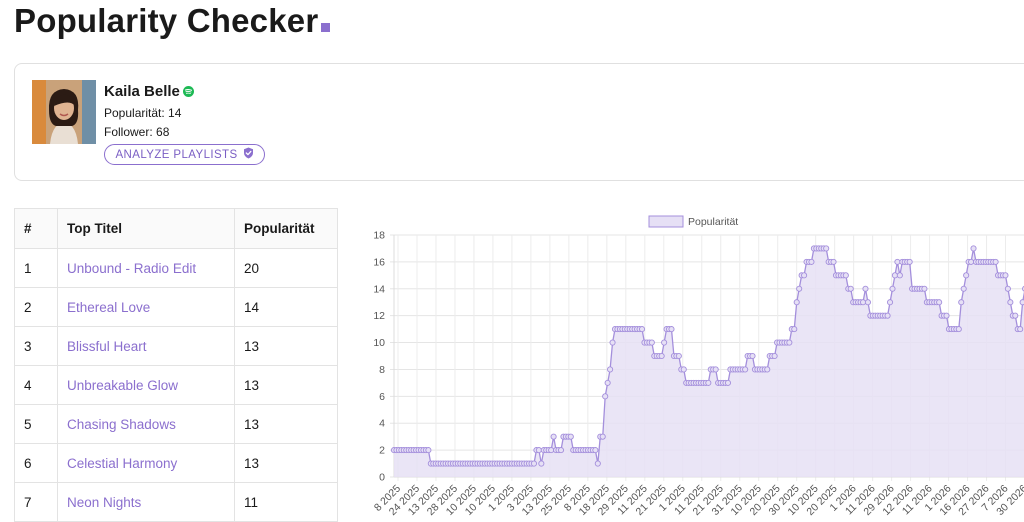 This screenshot has width=1024, height=522. What do you see at coordinates (146, 463) in the screenshot?
I see `track-title-link: Celestial Harmony` at bounding box center [146, 463].